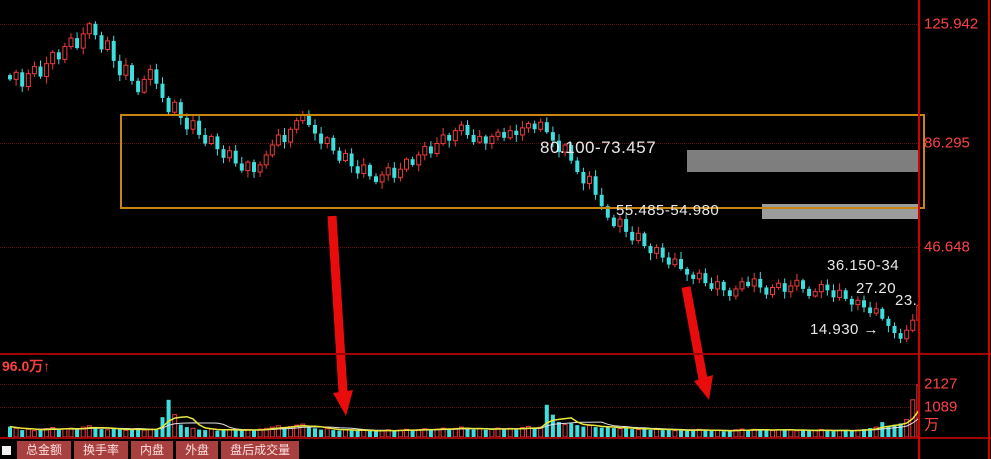 This screenshot has height=459, width=991. Describe the element at coordinates (863, 265) in the screenshot. I see `price-range-label: 36.150-34` at that location.